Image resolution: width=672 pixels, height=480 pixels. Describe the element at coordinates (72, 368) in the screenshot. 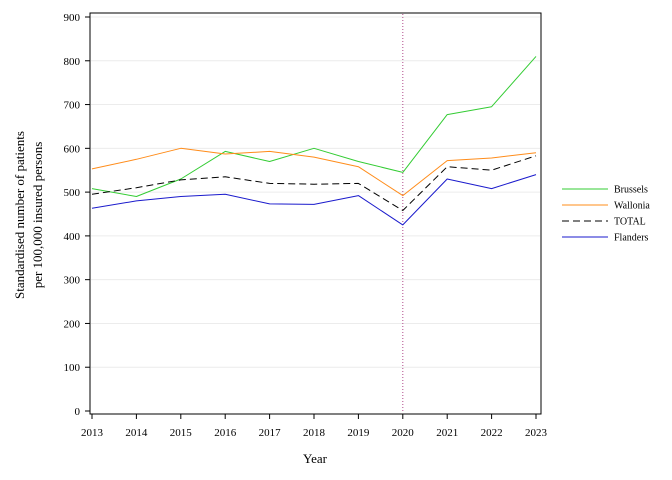

I see `y-tick-label: 100` at that location.